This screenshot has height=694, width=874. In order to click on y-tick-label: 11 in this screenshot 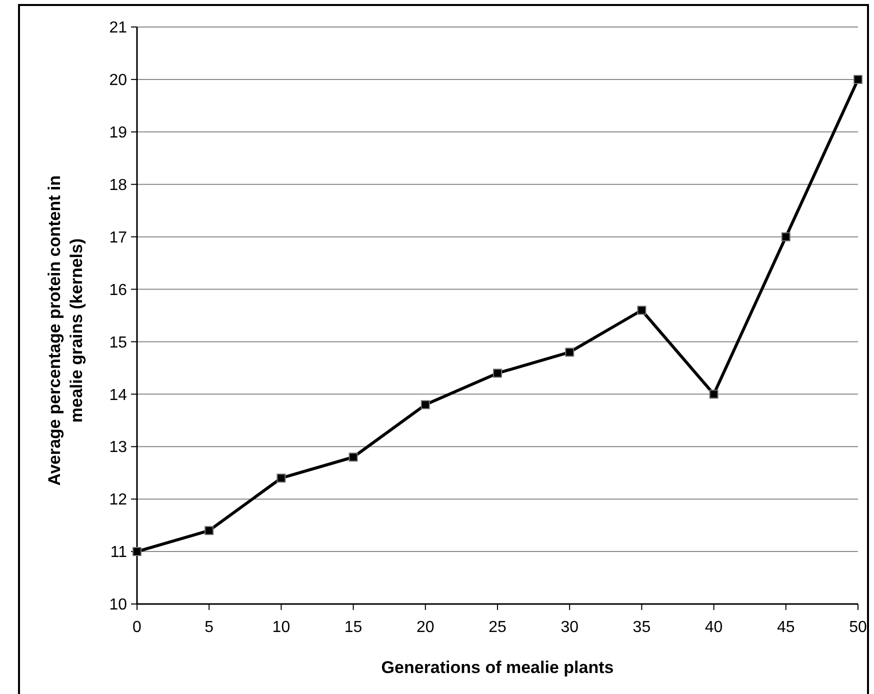, I will do `click(119, 553)`.